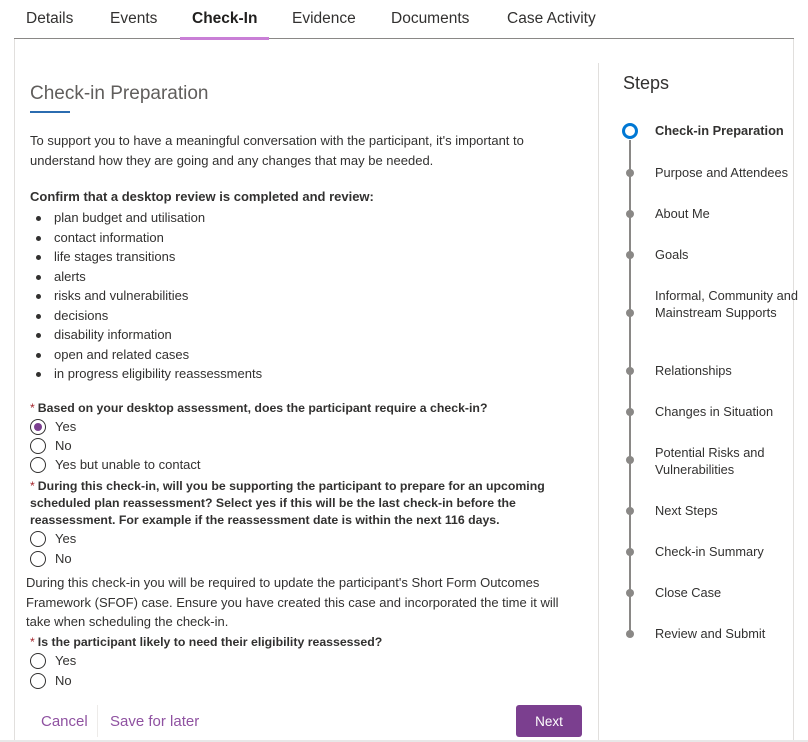 The height and width of the screenshot is (742, 808). What do you see at coordinates (672, 254) in the screenshot?
I see `step-goals: Goals` at bounding box center [672, 254].